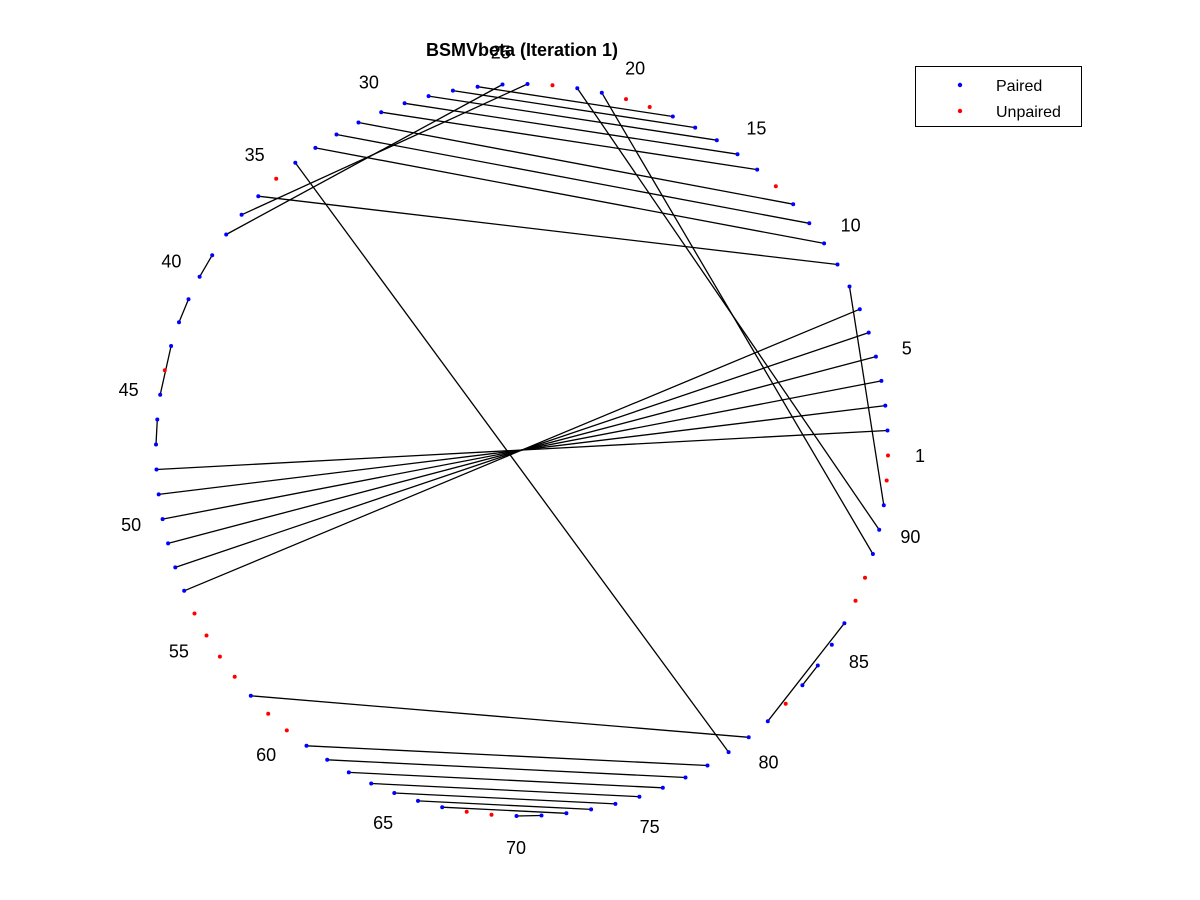 The width and height of the screenshot is (1200, 900). What do you see at coordinates (851, 225) in the screenshot?
I see `index-label-10: 10` at bounding box center [851, 225].